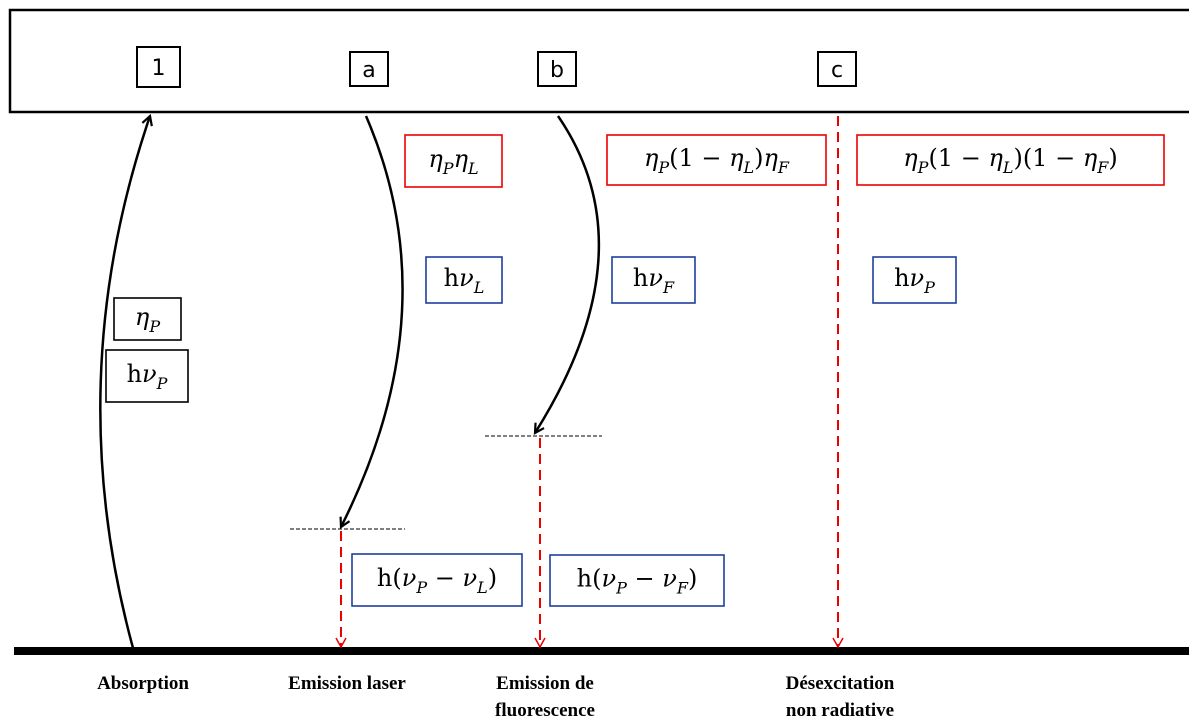 The image size is (1189, 718). Describe the element at coordinates (347, 683) in the screenshot. I see `caption: Emission laser` at that location.